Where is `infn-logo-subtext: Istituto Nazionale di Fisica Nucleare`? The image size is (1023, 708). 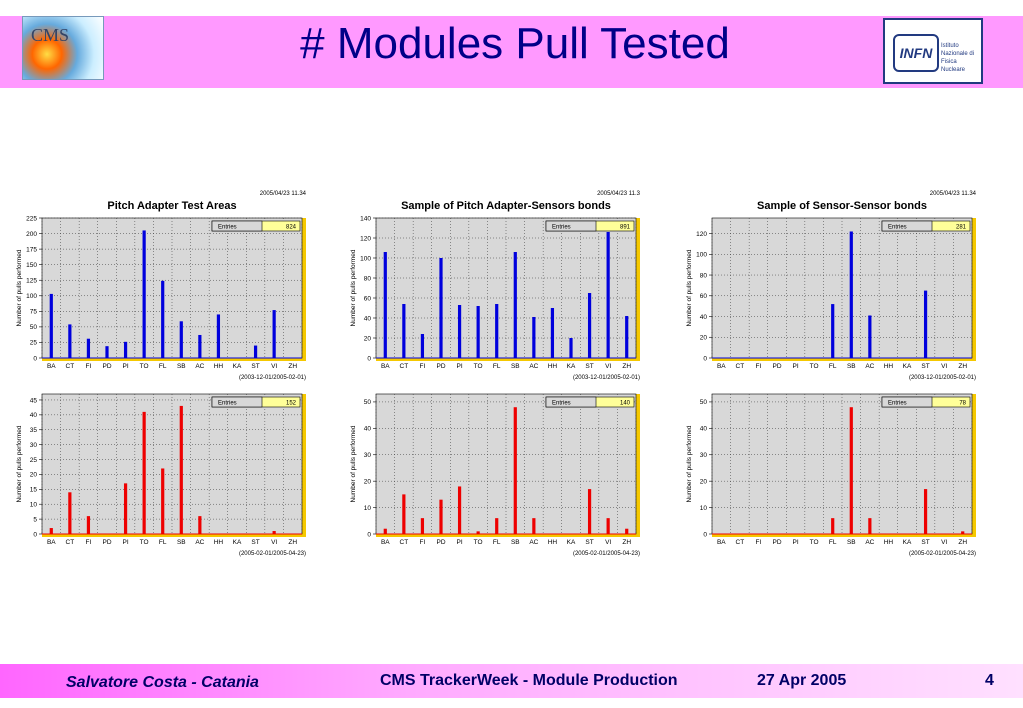
infn-logo-subtext: Istituto Nazionale di Fisica Nucleare is located at coordinates (958, 58).